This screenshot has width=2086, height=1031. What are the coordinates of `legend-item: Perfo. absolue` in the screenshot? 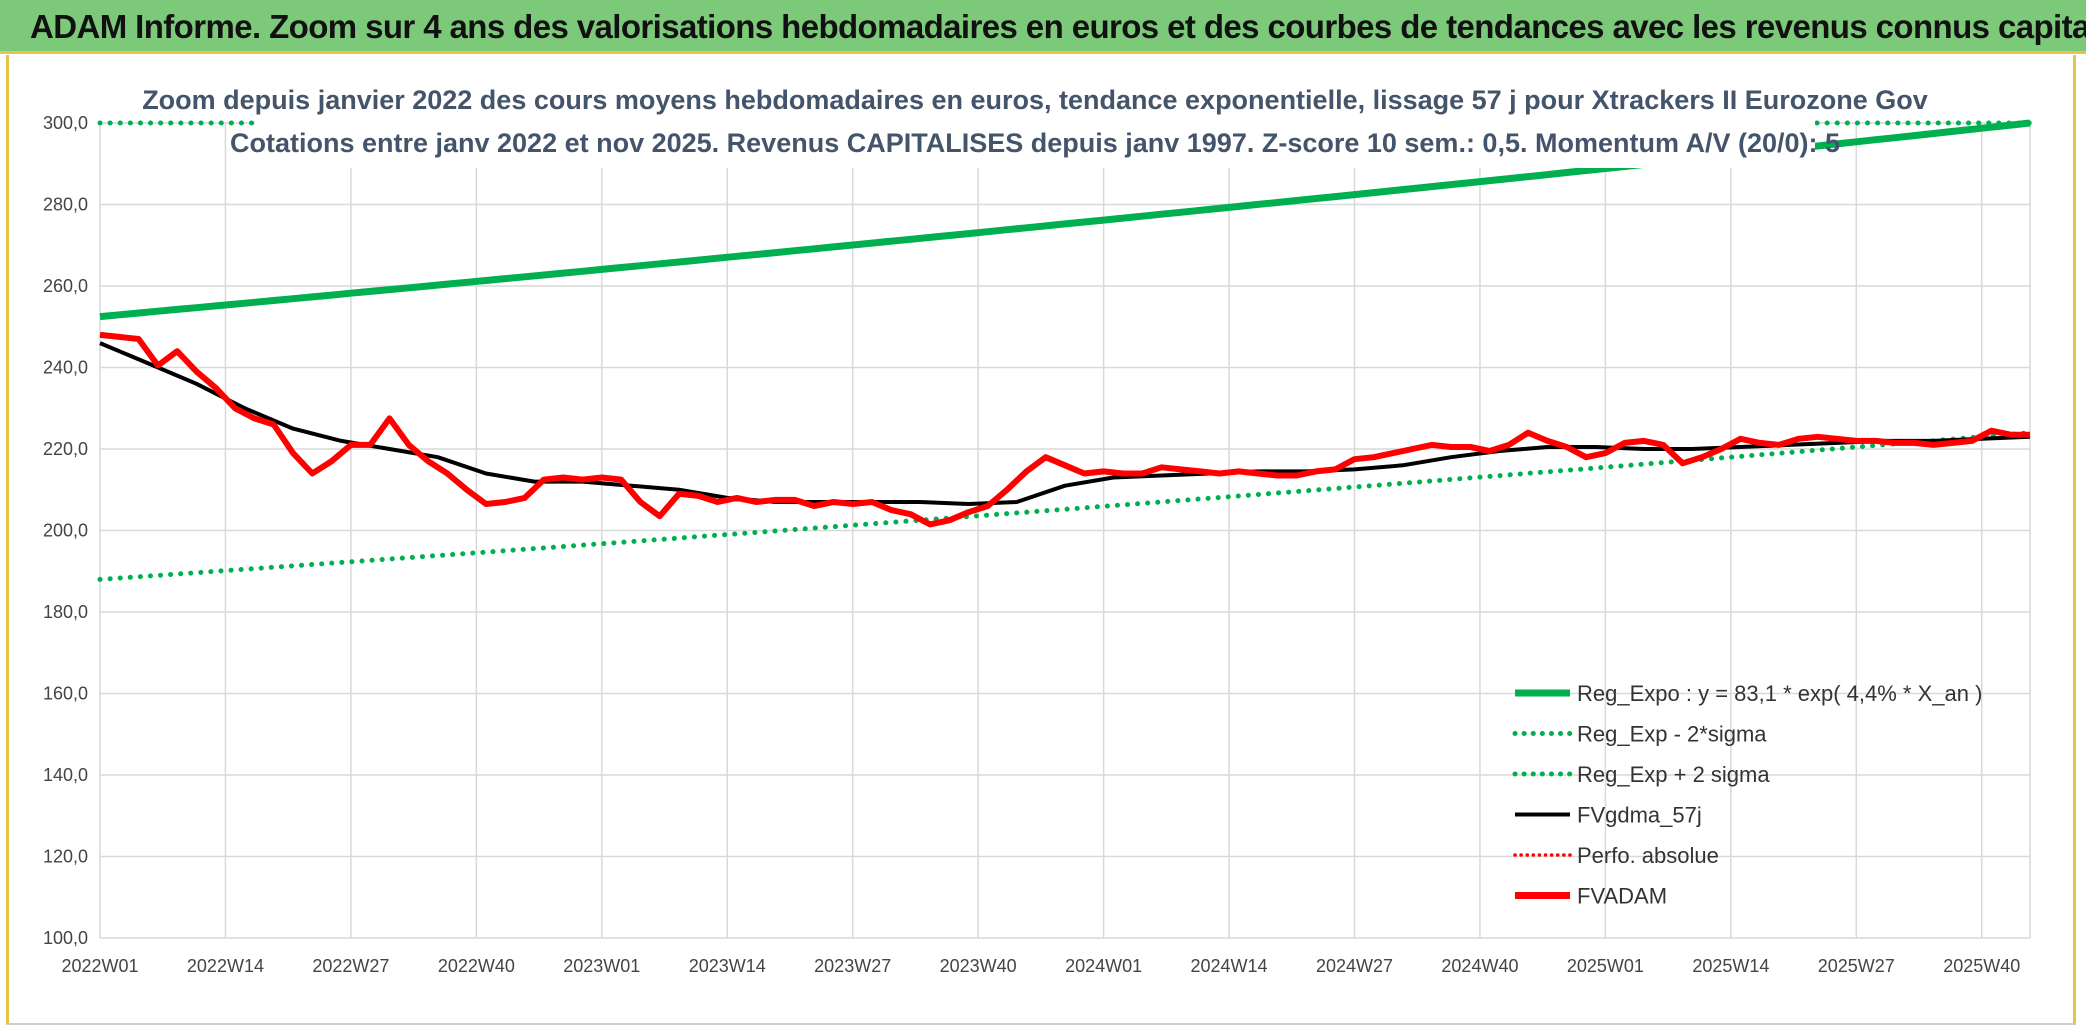 It's located at (1616, 855).